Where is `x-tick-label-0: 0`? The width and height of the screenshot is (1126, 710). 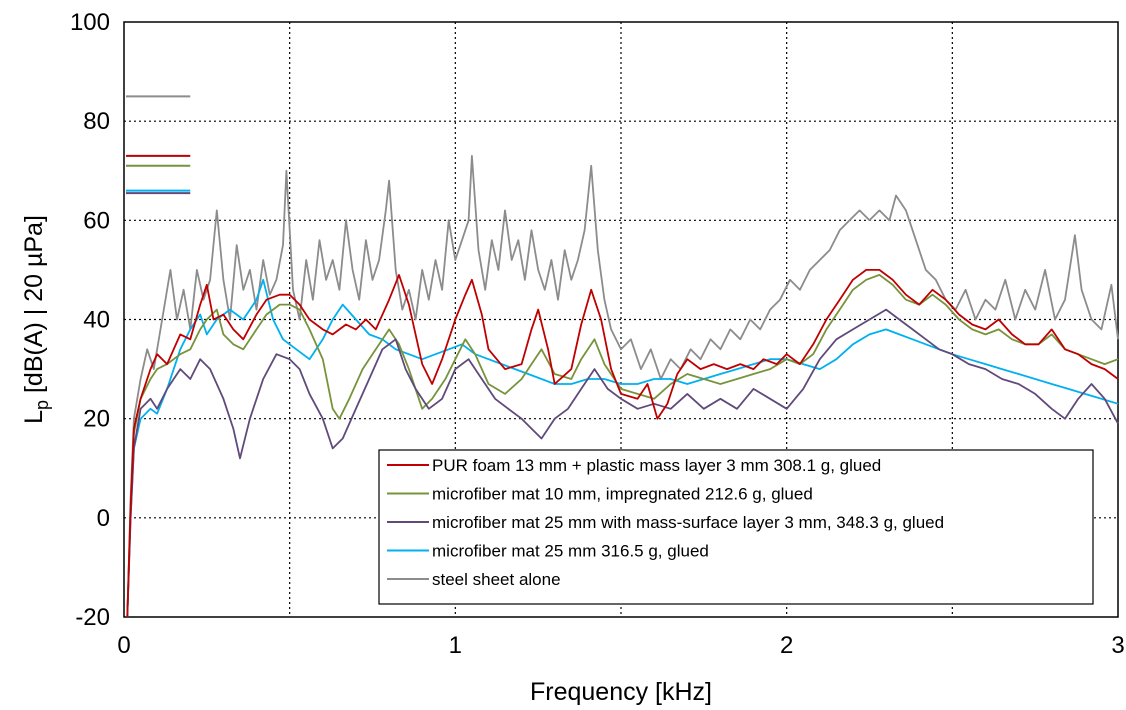 x-tick-label-0: 0 is located at coordinates (123, 645).